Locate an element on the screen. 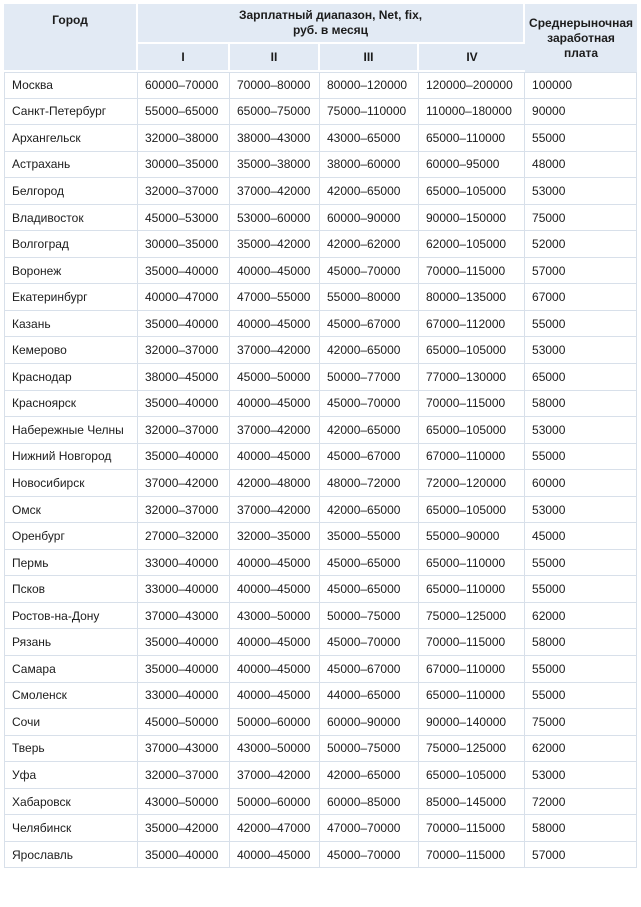  range-q2-cell: 35000–42000 is located at coordinates (275, 244).